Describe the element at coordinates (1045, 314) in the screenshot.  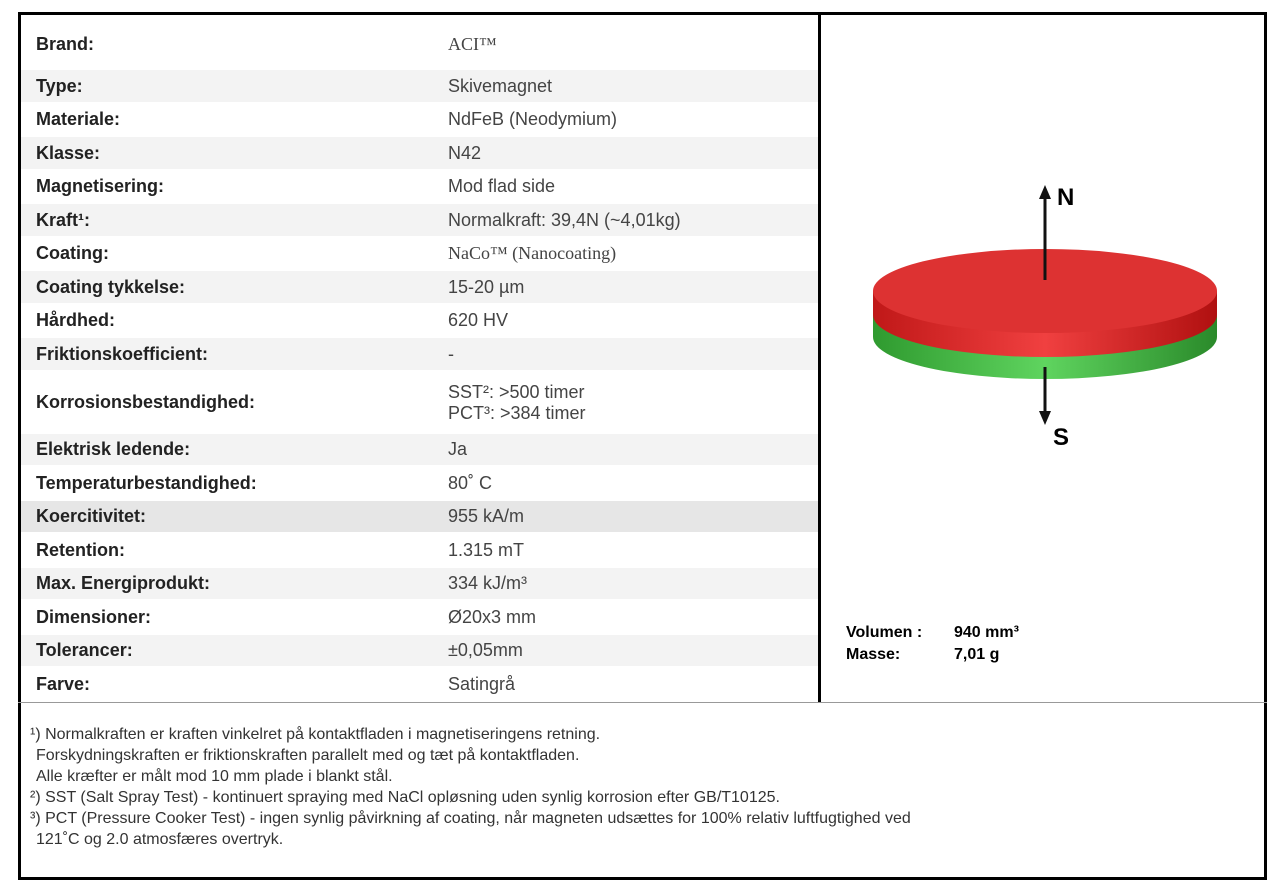
I see `magnet` at that location.